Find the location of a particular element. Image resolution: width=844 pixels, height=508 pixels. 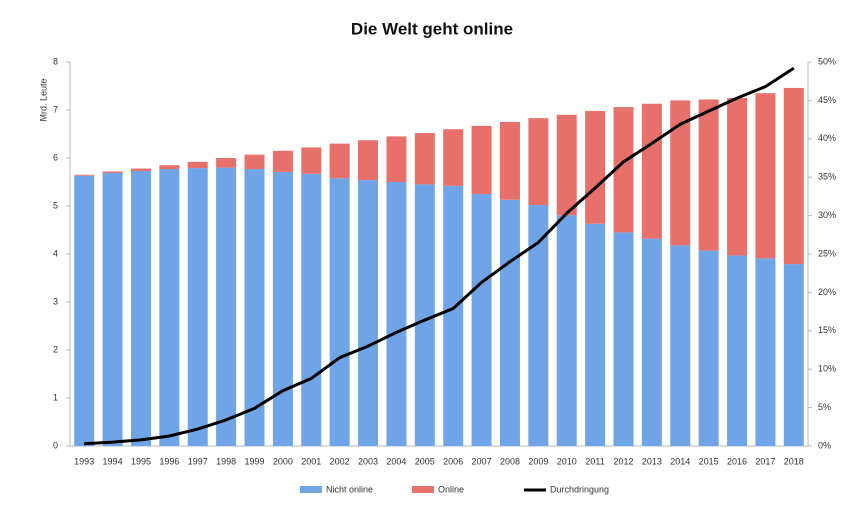

y2-tick-label: 10% is located at coordinates (827, 369).